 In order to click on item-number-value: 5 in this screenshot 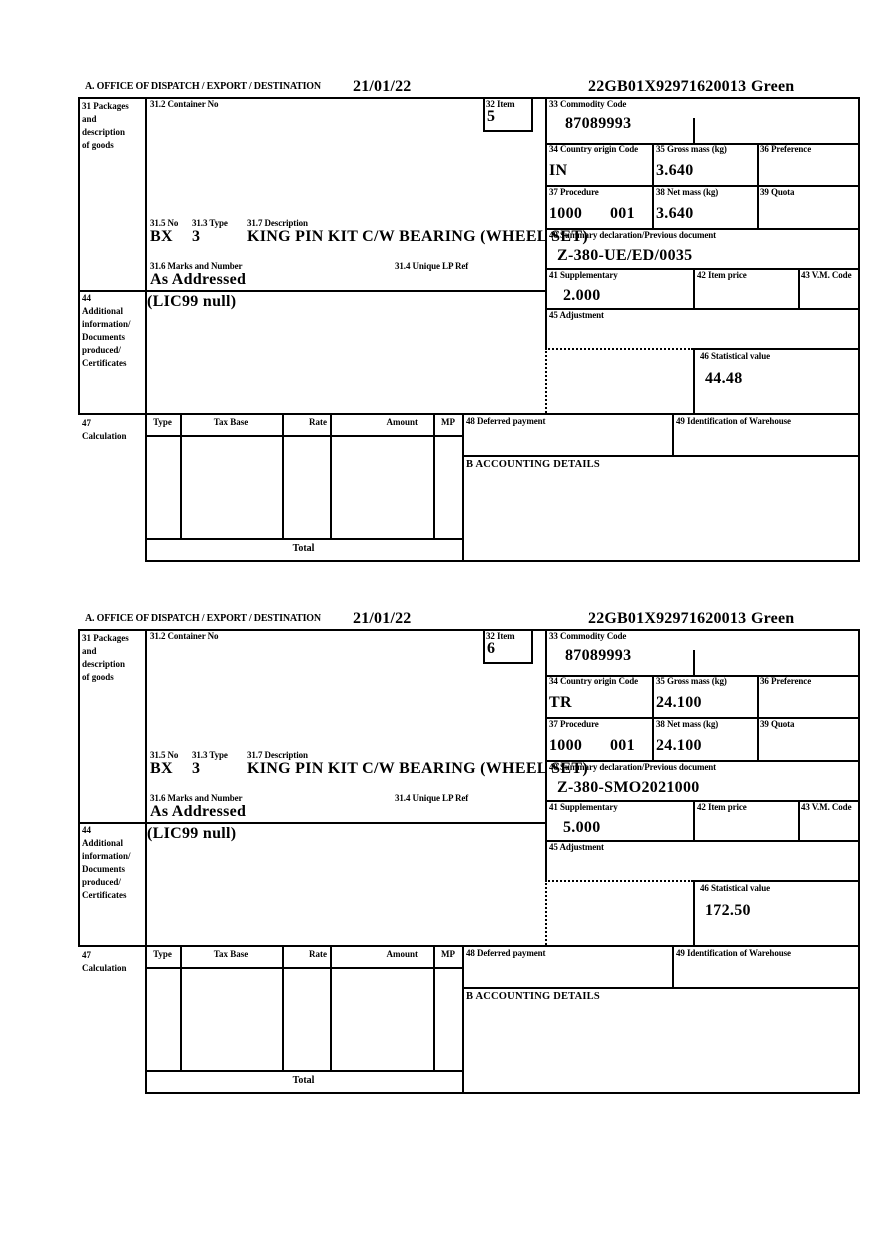, I will do `click(491, 116)`.